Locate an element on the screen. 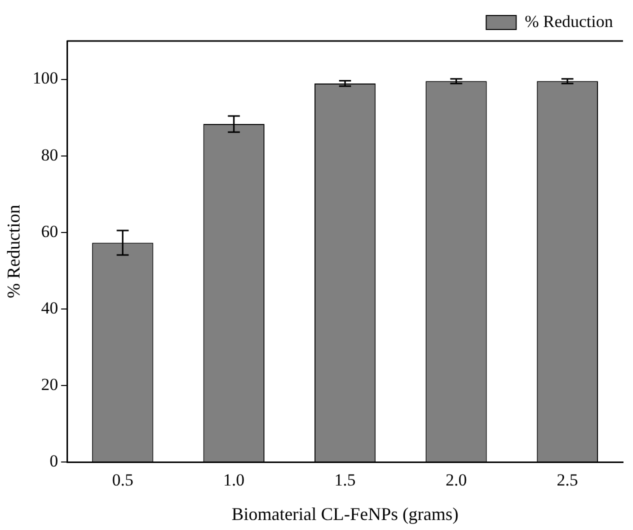  x-tick-label: 1.5 is located at coordinates (345, 480).